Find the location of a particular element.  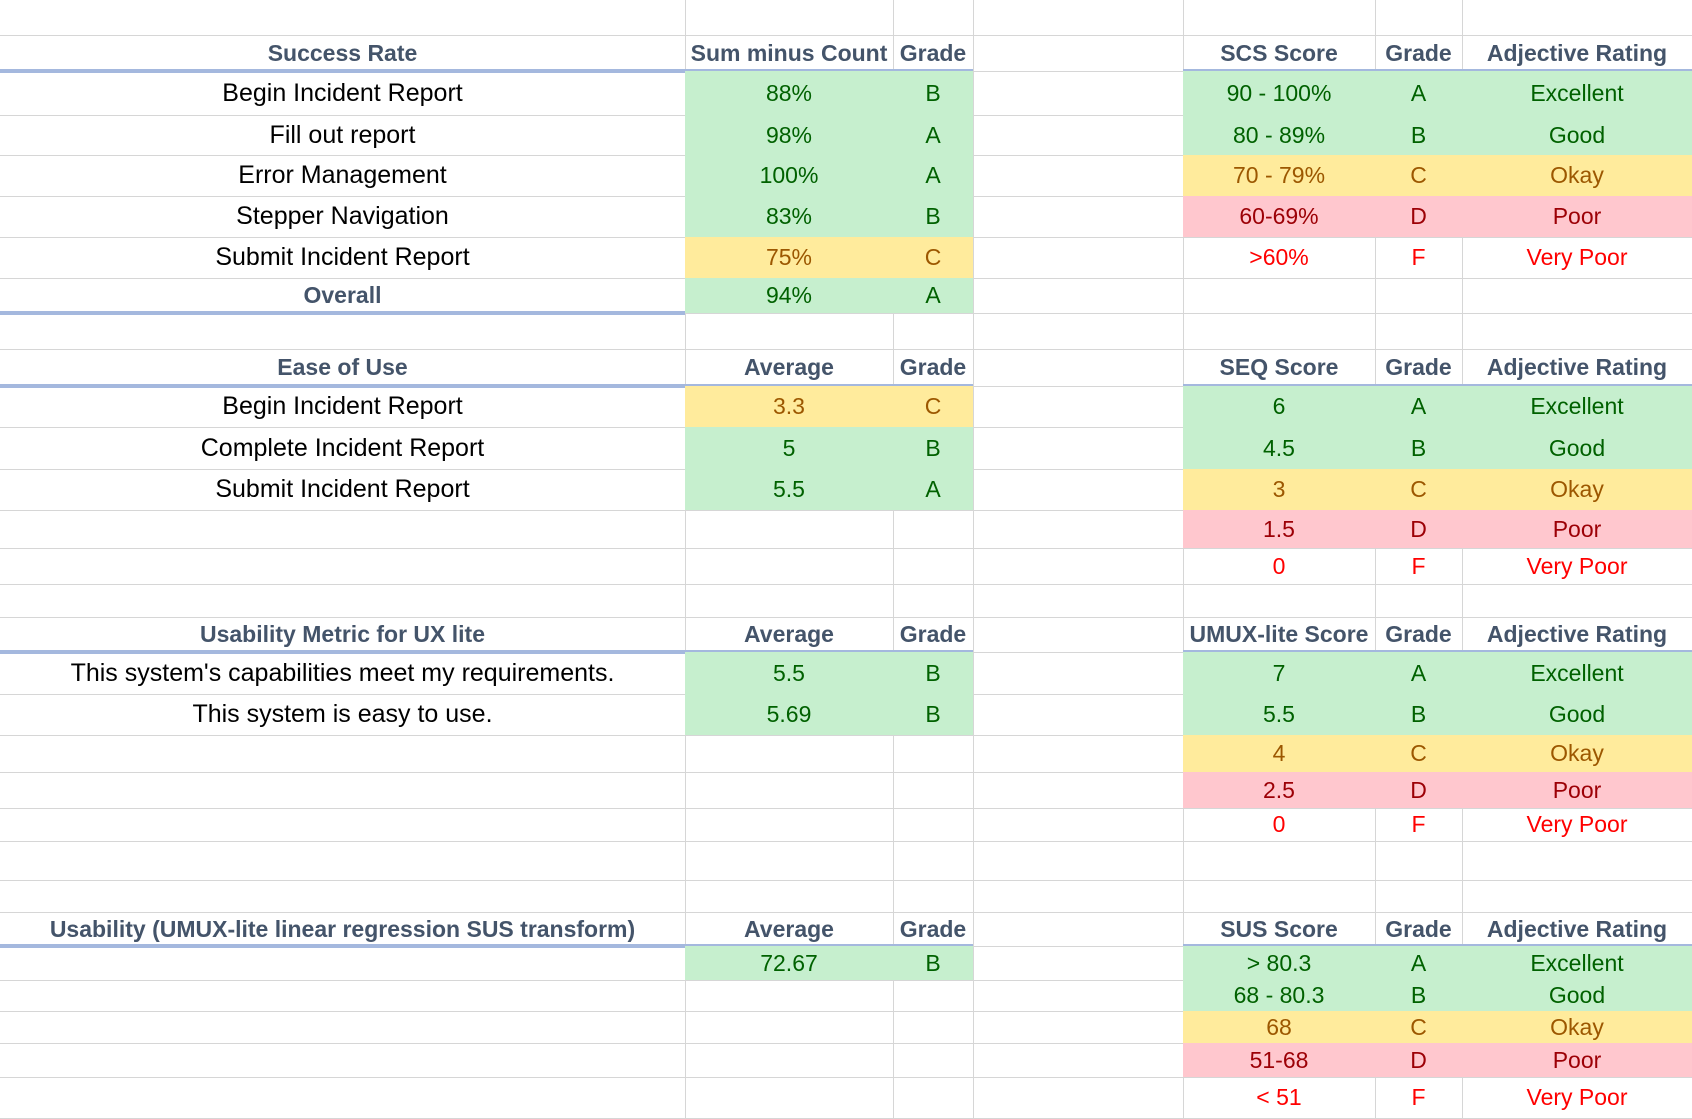

seq-scale-row-grade: D is located at coordinates (1418, 528).